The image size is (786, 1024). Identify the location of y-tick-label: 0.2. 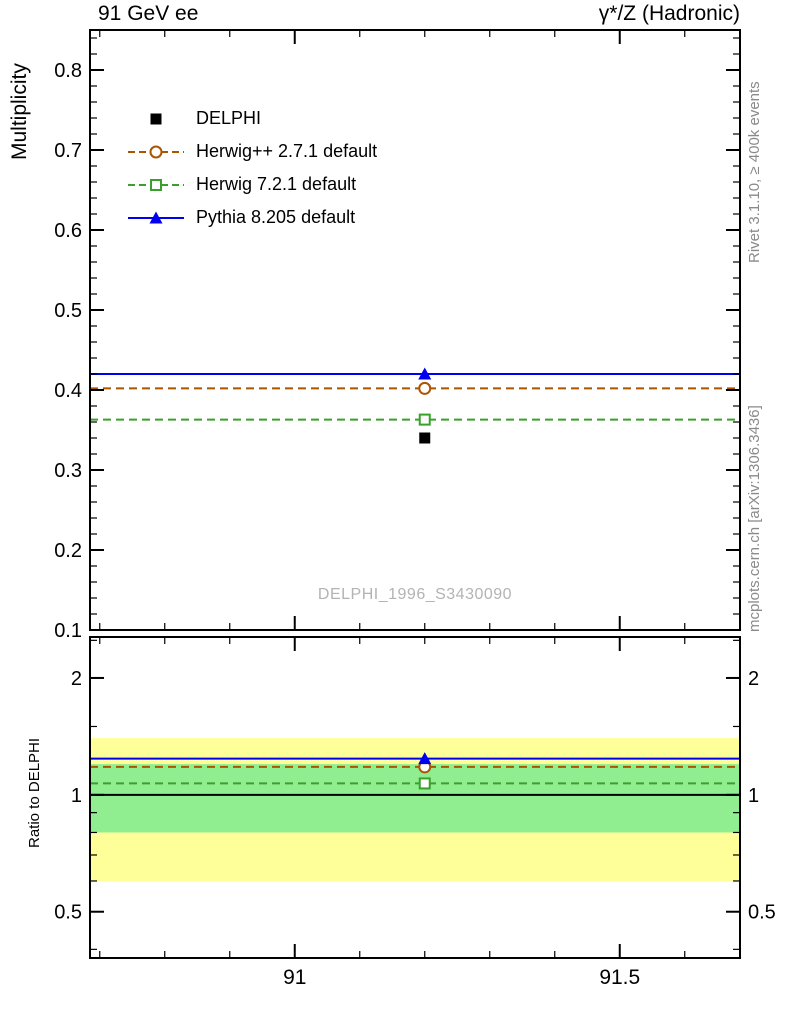
(68, 551).